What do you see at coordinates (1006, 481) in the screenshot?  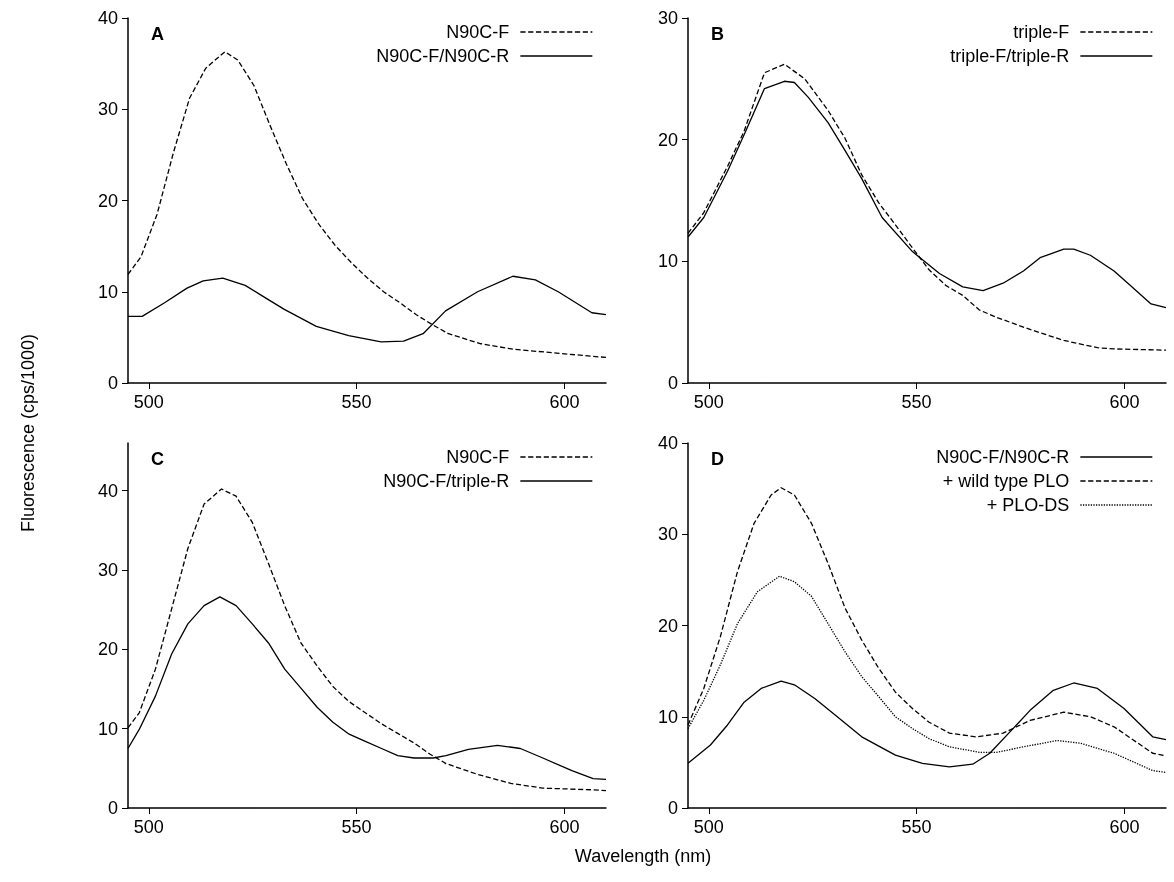 I see `legend-label: + wild type PLO` at bounding box center [1006, 481].